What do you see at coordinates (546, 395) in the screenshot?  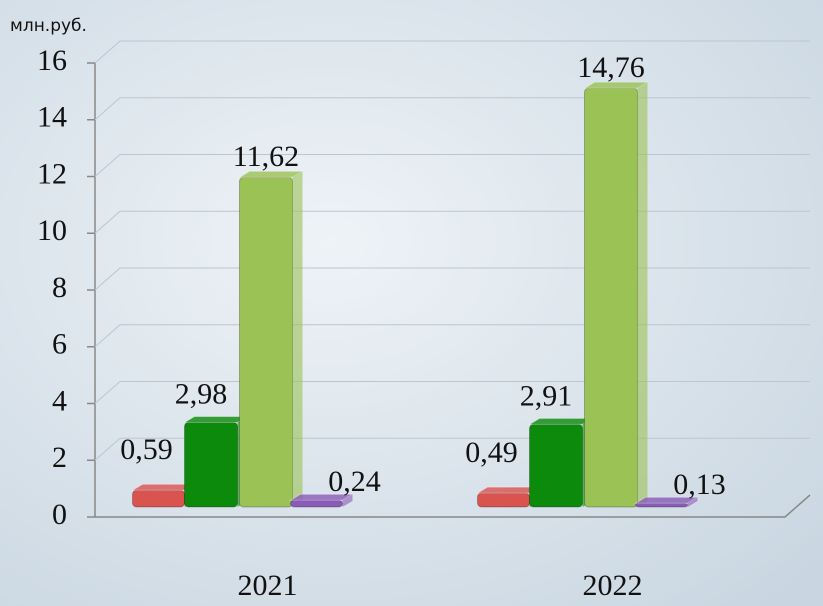 I see `data-label: 2,91` at bounding box center [546, 395].